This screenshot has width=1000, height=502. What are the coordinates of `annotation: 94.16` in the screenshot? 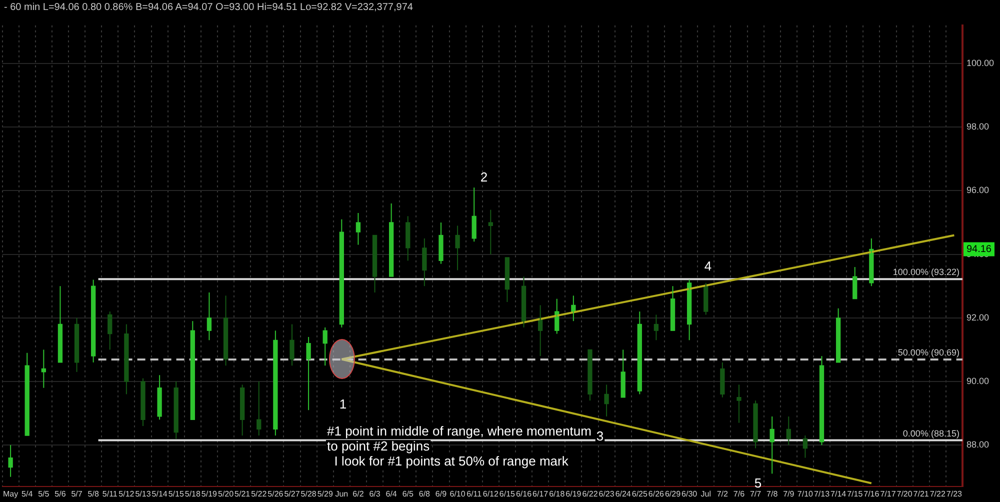 It's located at (979, 249).